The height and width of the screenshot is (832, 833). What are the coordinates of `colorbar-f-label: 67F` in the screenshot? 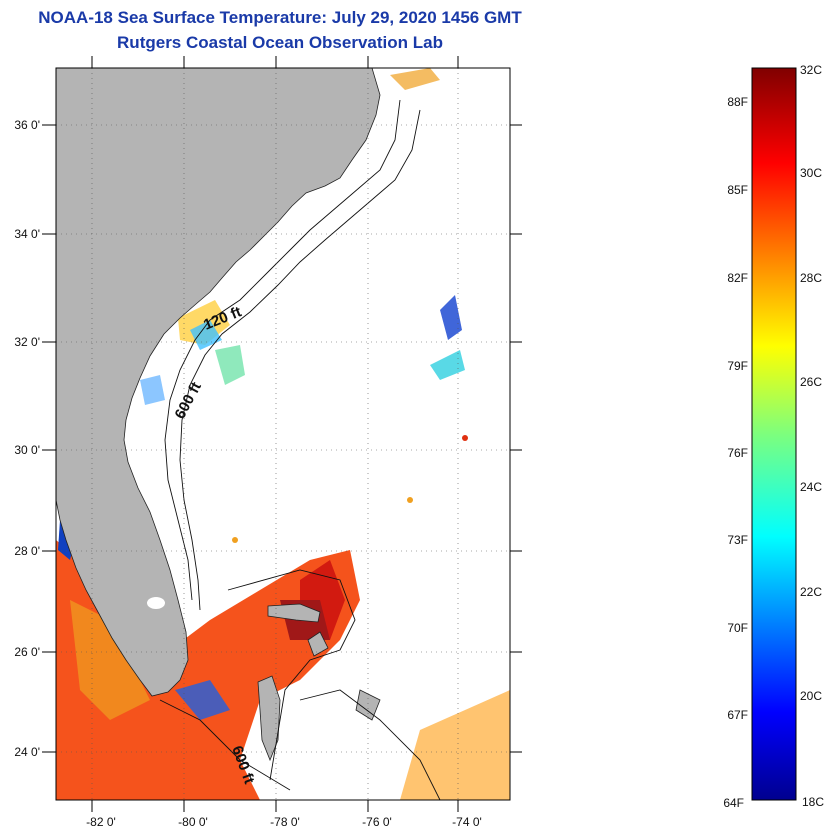 It's located at (737, 715).